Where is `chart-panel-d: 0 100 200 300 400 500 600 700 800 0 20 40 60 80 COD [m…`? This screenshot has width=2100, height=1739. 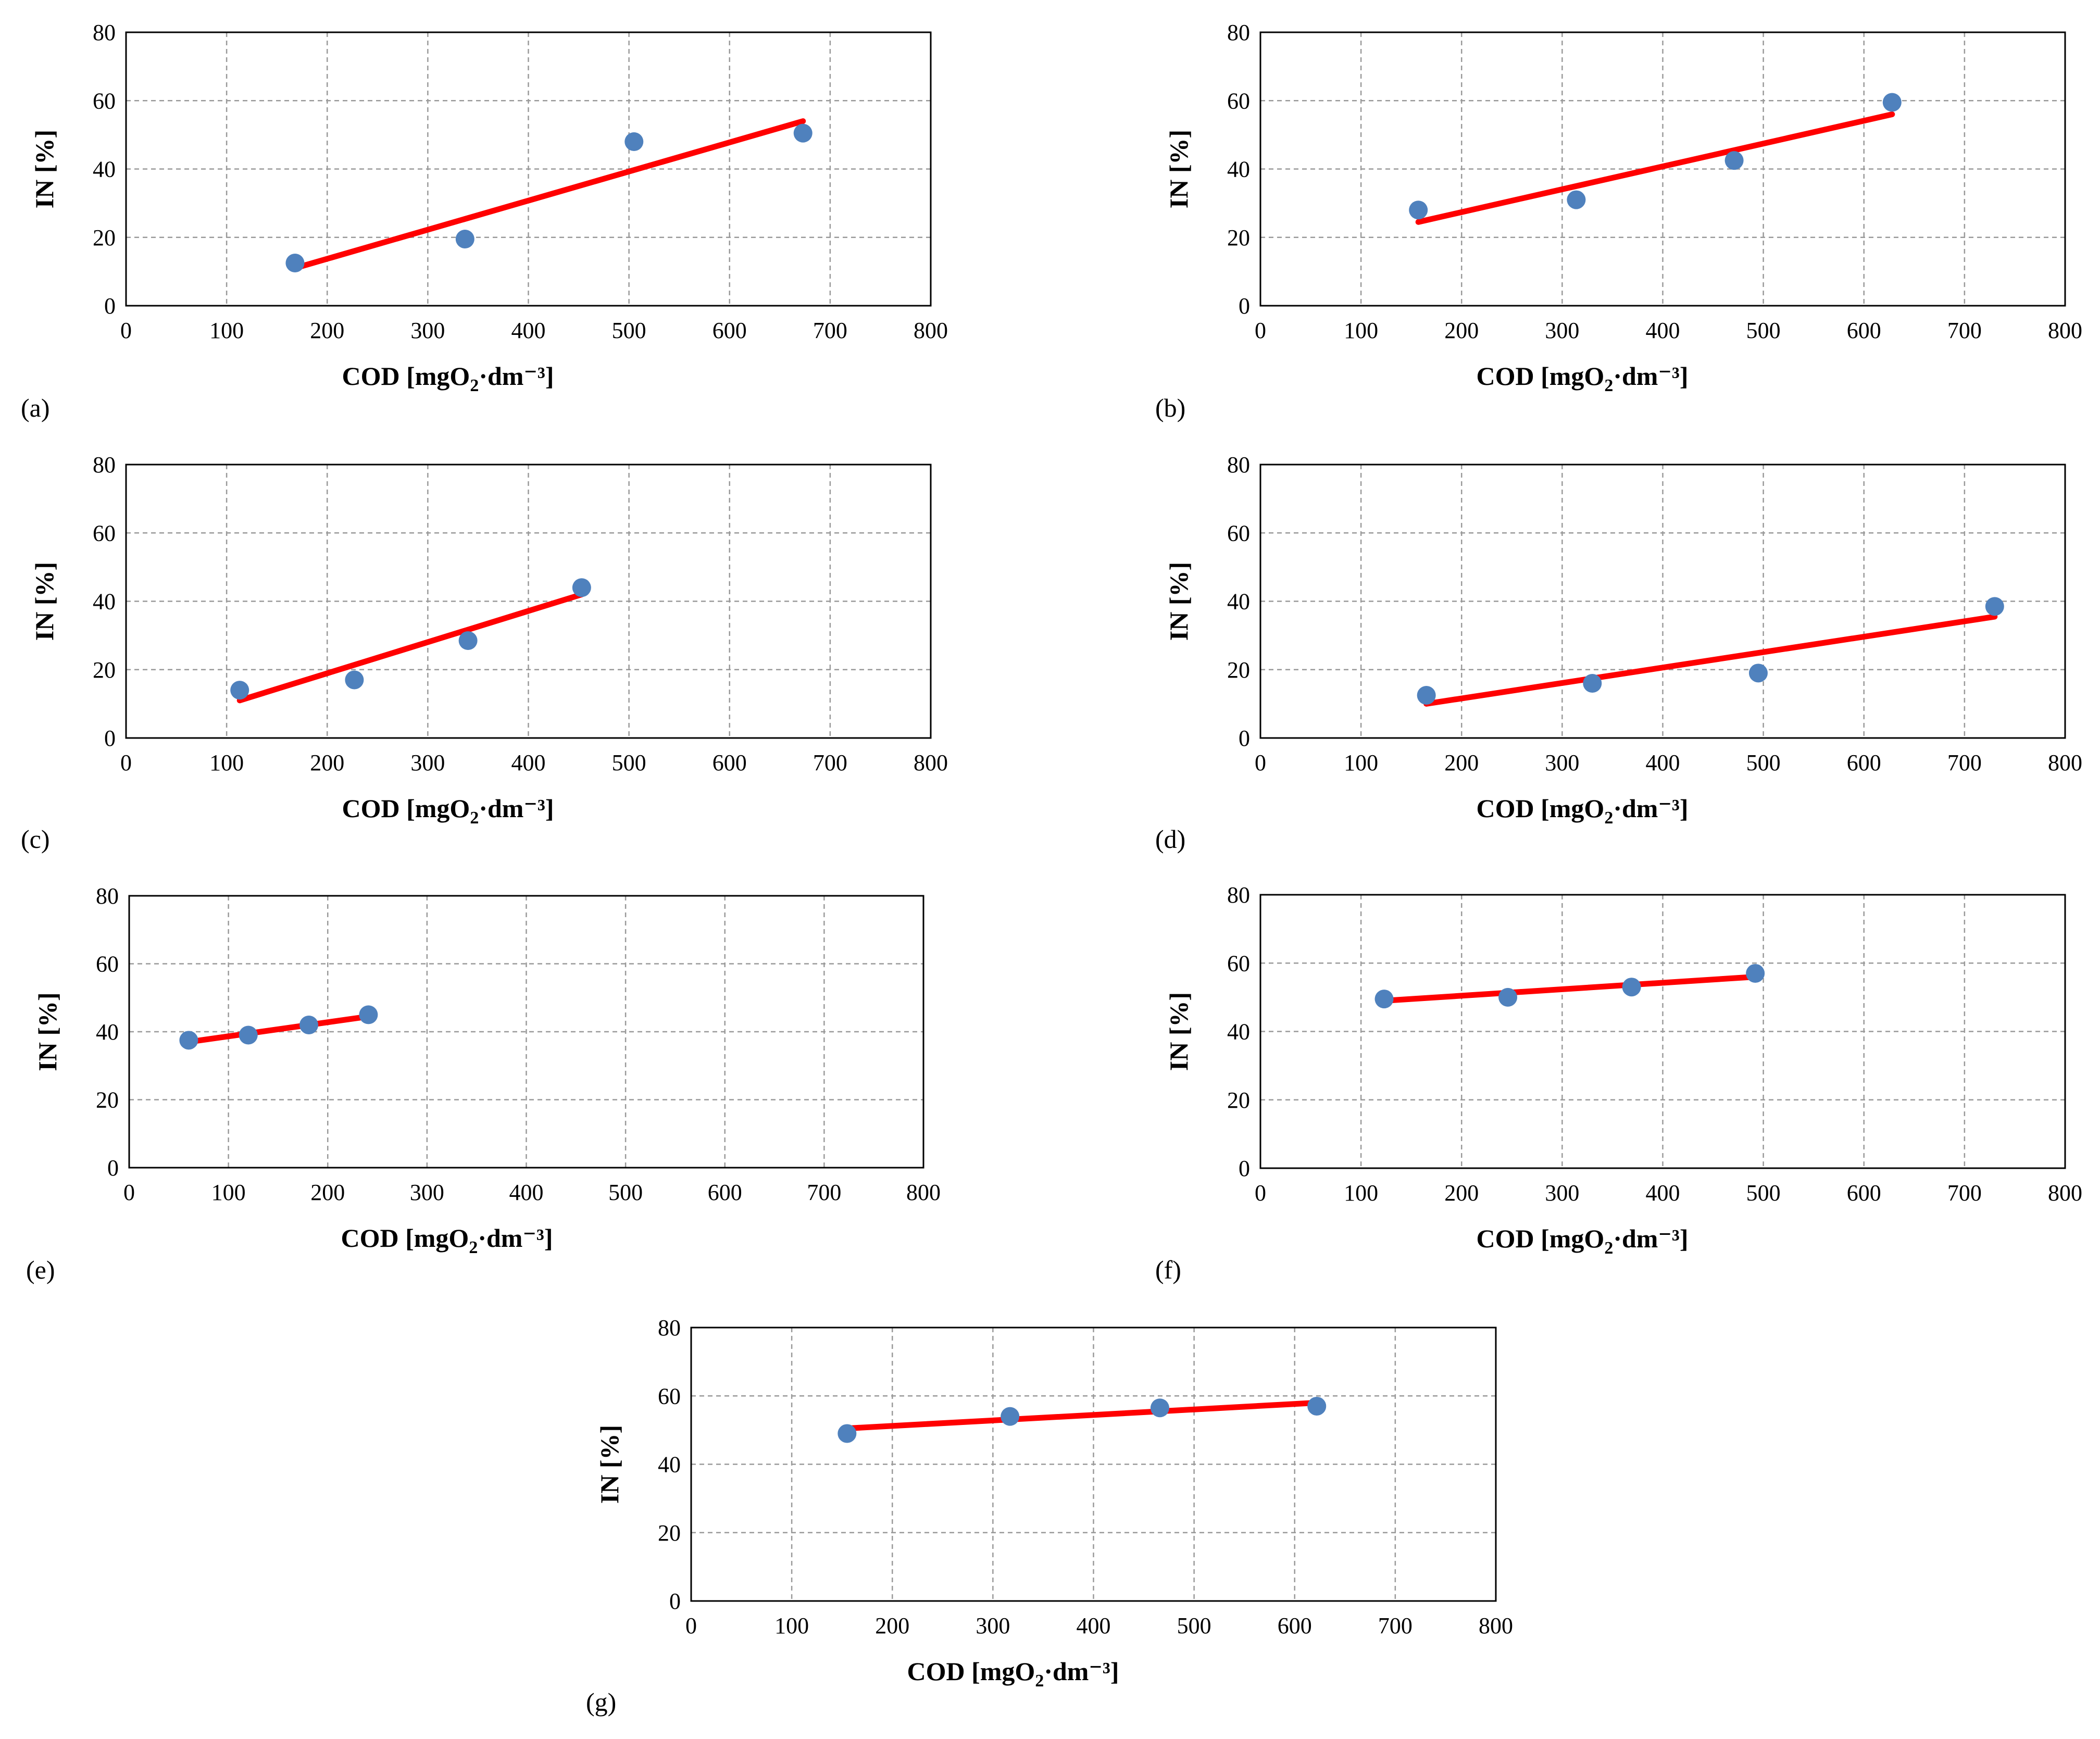
chart-panel-d: 0 100 200 300 400 500 600 700 800 0 20 40 60 80 COD [m… is located at coordinates (1618, 653).